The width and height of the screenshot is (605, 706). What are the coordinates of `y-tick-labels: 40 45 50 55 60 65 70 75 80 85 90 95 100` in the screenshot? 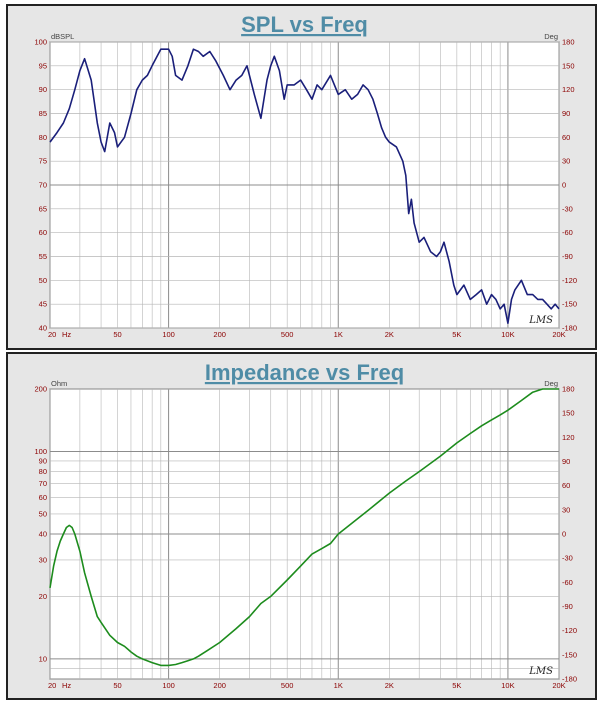 It's located at (40, 185).